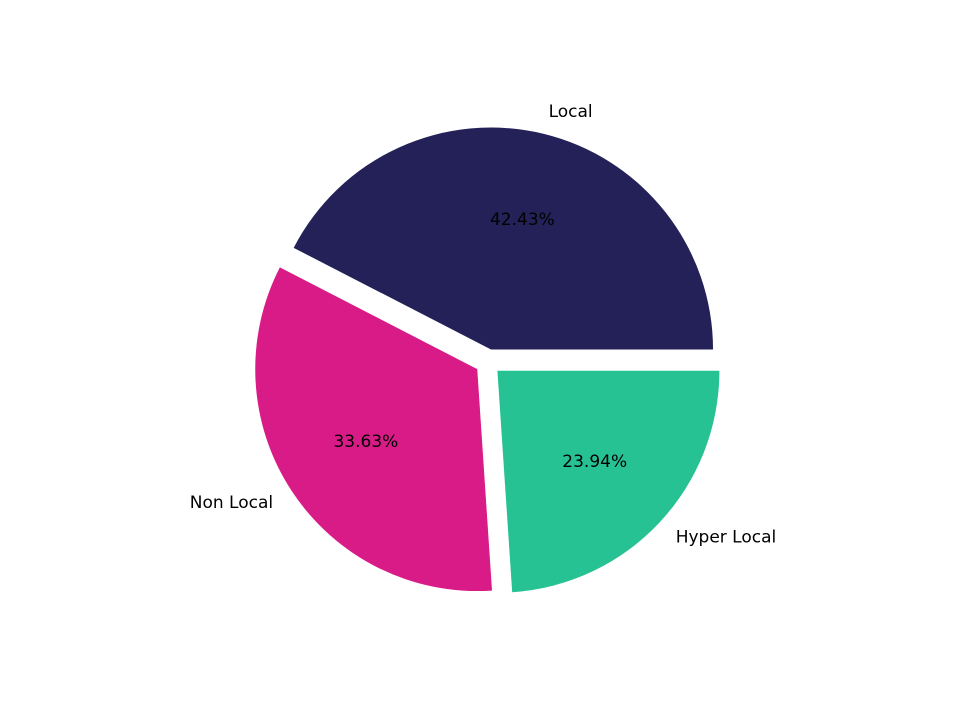  I want to click on pie-pct-non-local: 33.63%, so click(365, 442).